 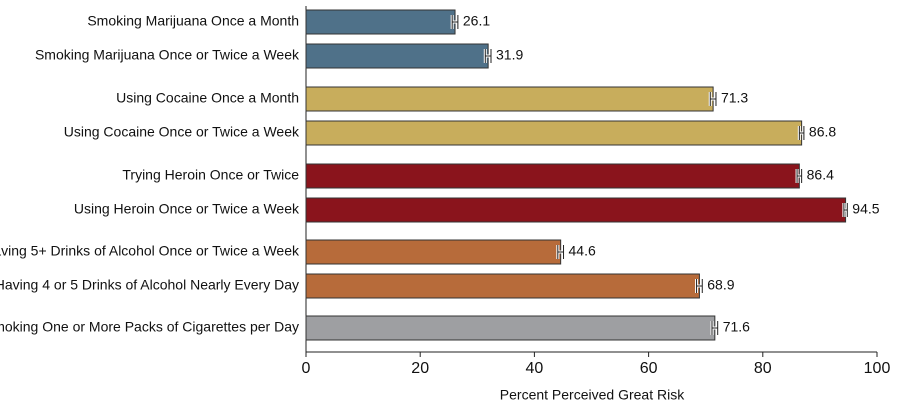 What do you see at coordinates (476, 21) in the screenshot?
I see `value-label: 26.1` at bounding box center [476, 21].